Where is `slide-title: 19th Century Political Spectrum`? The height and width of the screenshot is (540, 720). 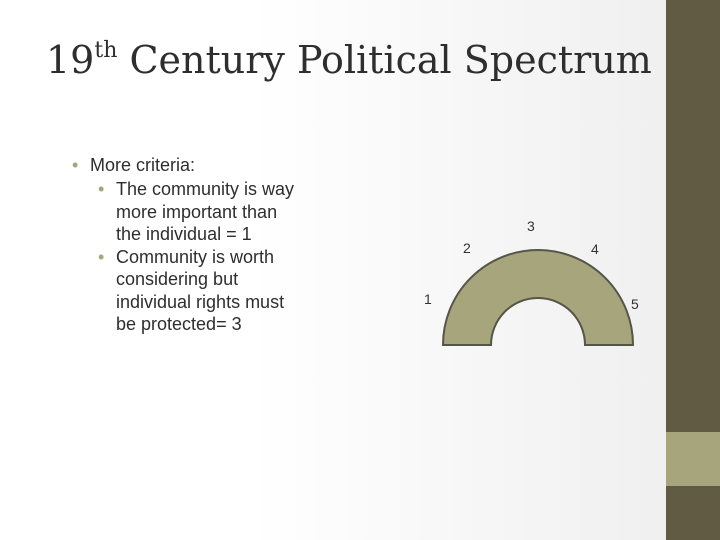
slide-title: 19th Century Political Spectrum is located at coordinates (349, 61).